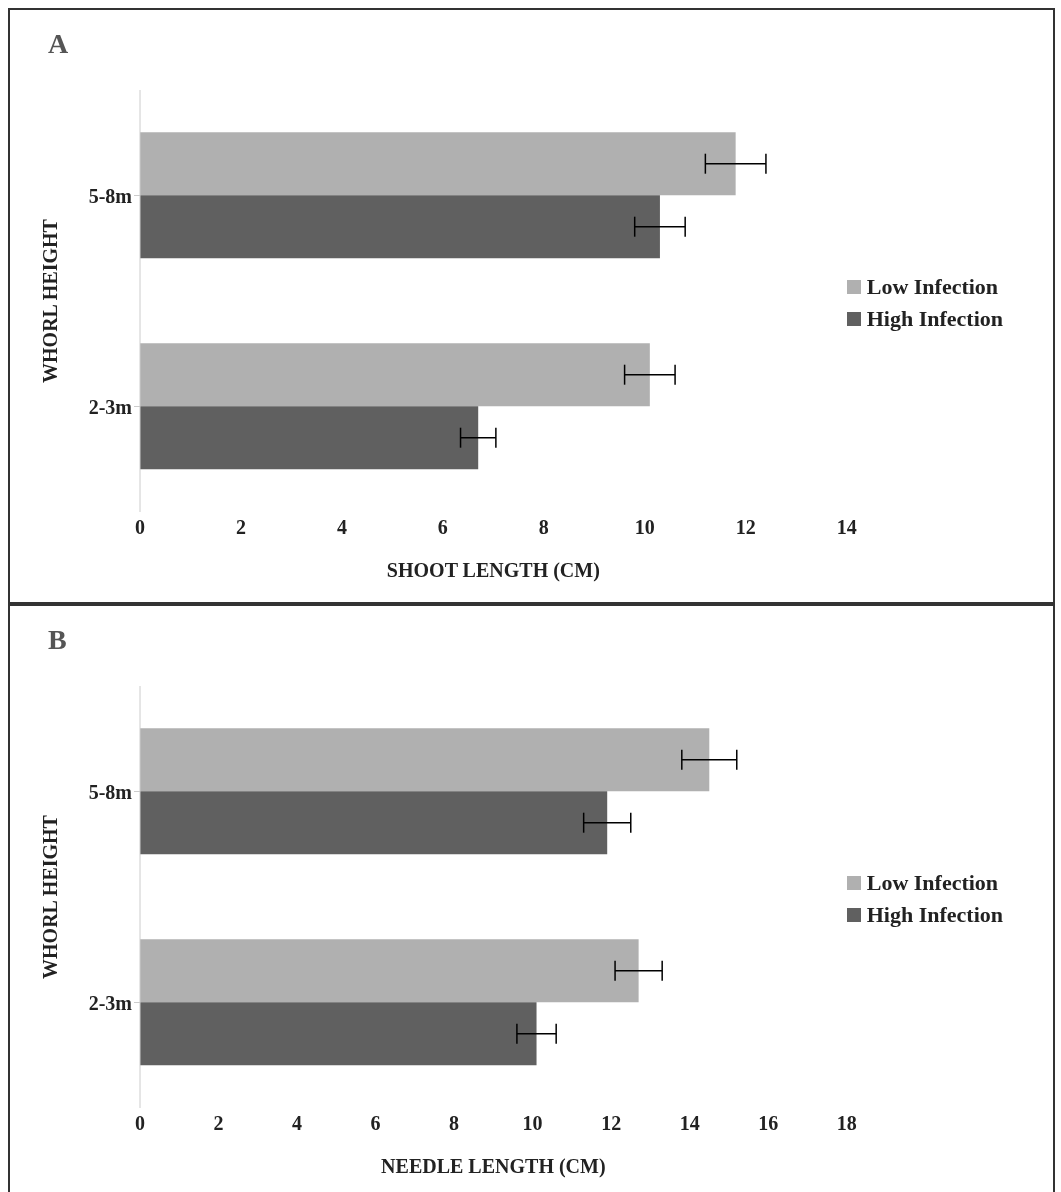 This screenshot has width=1061, height=1192. Describe the element at coordinates (493, 570) in the screenshot. I see `x-axis-title: SHOOT LENGTH (CM)` at that location.